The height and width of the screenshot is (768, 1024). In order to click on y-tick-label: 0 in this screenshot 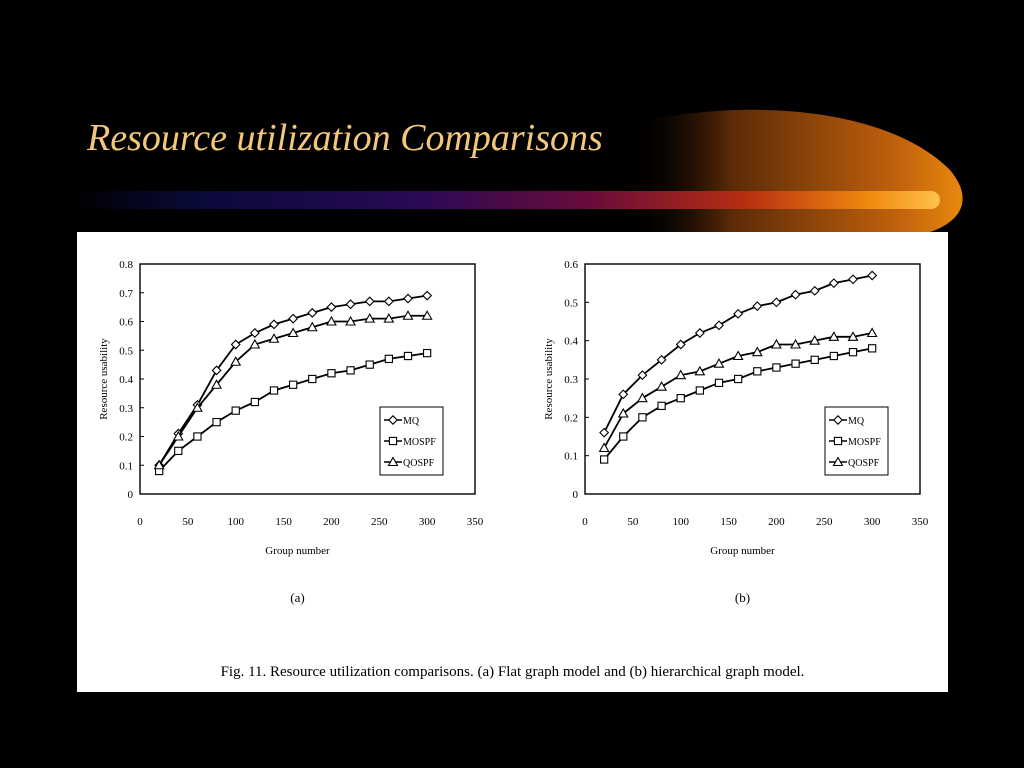, I will do `click(131, 495)`.